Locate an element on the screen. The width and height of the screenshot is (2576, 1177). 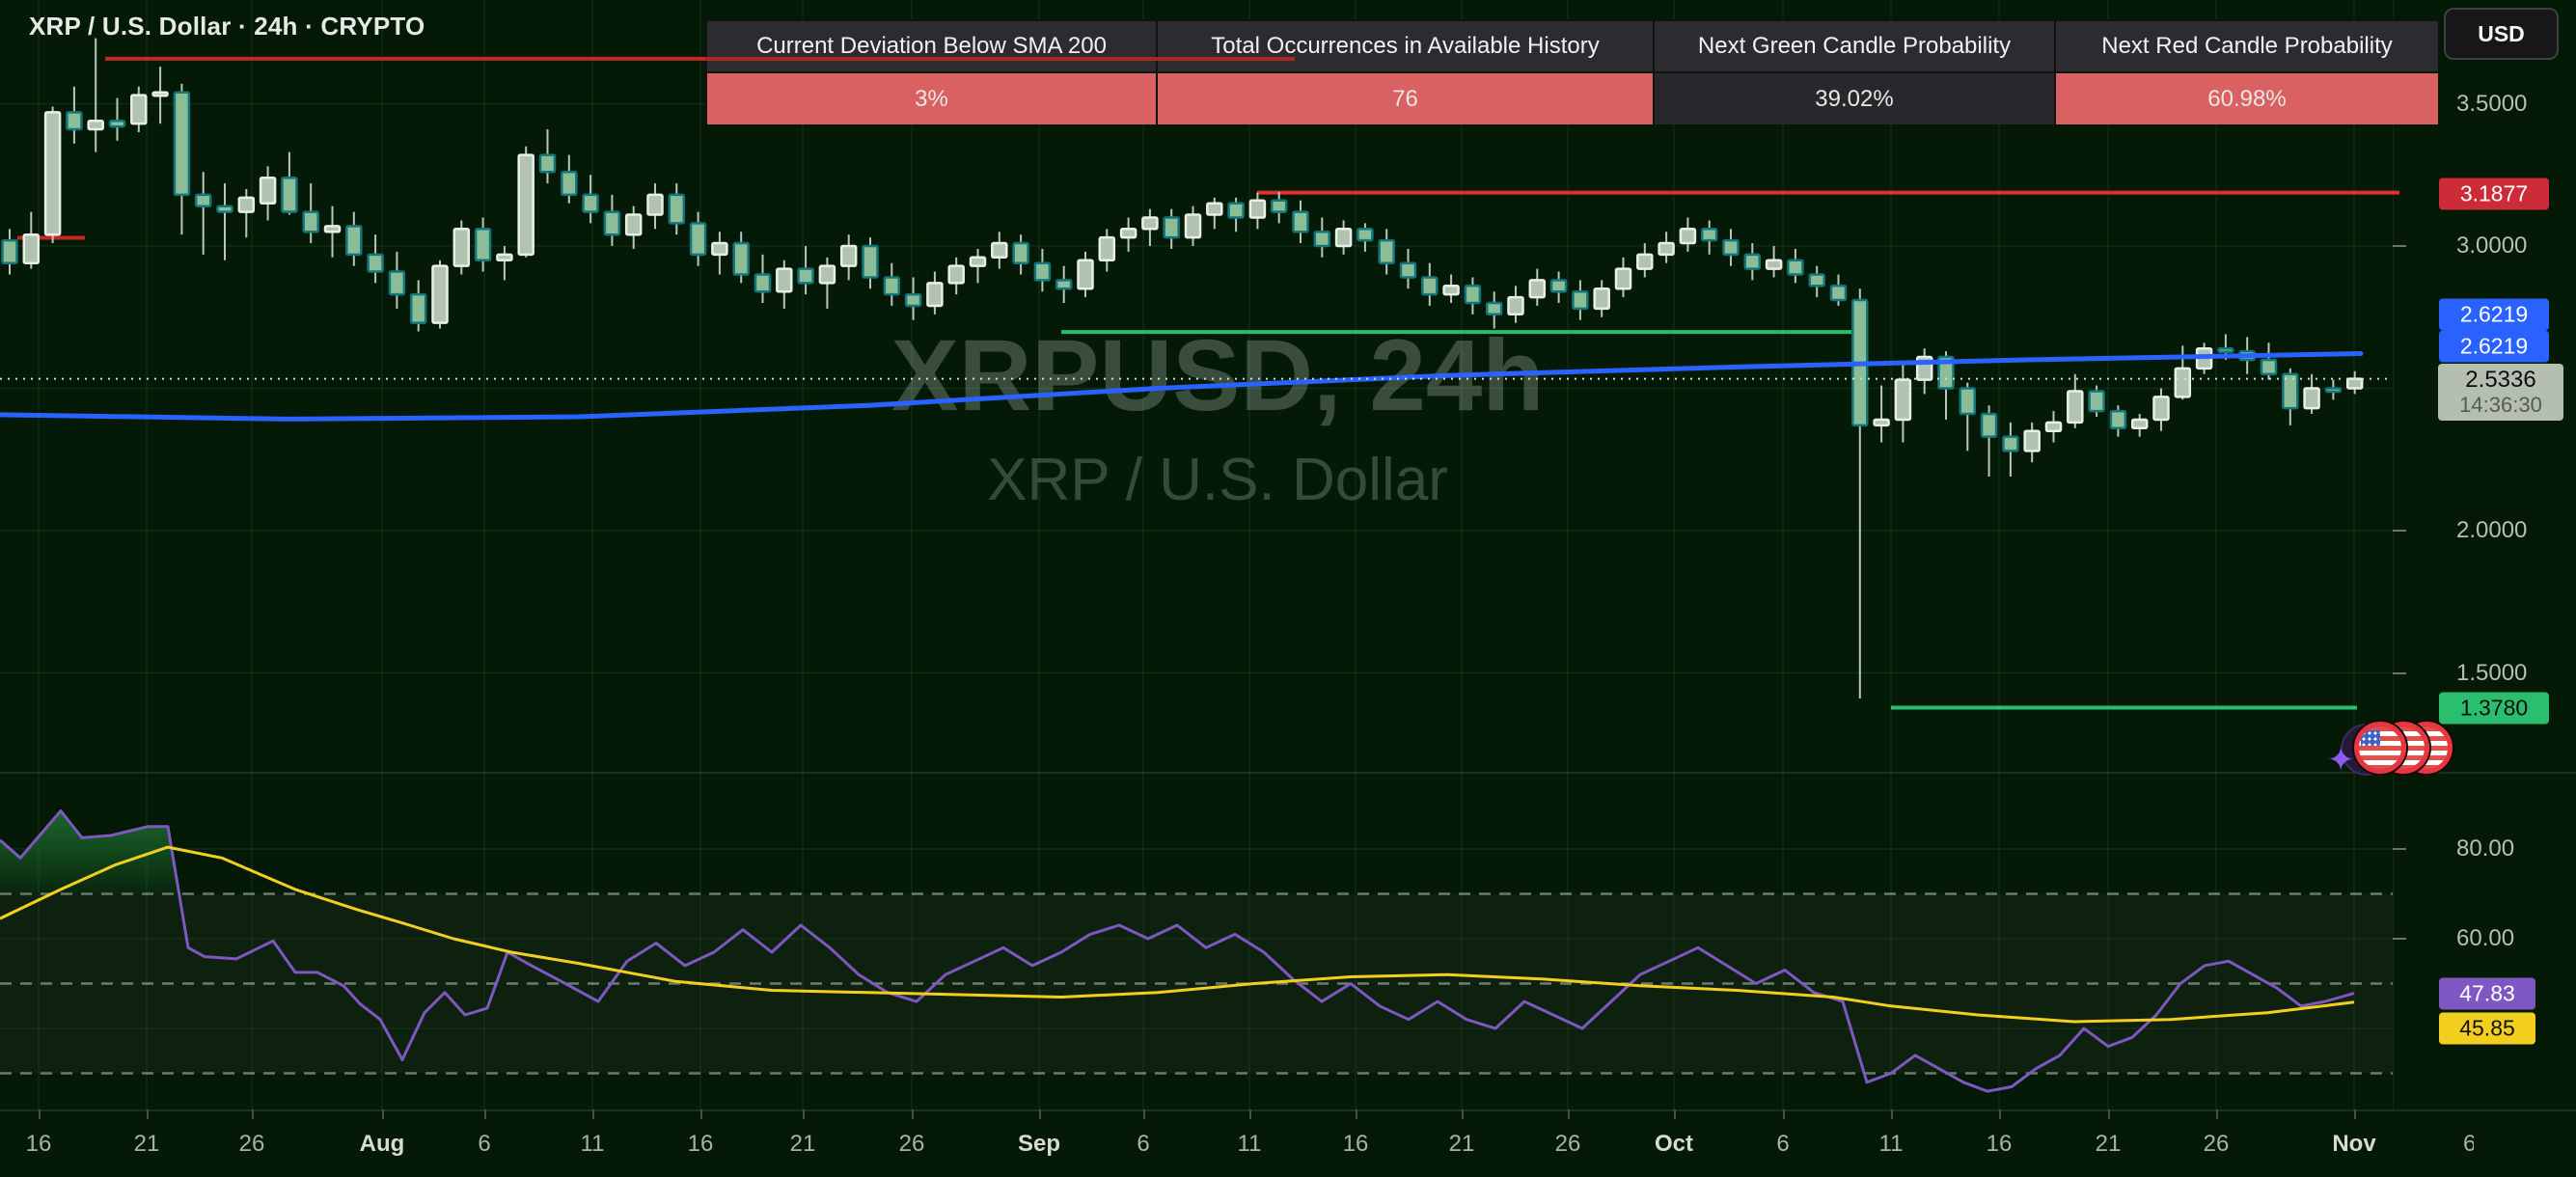
horizontal-ray-over-table is located at coordinates (1000, 59).